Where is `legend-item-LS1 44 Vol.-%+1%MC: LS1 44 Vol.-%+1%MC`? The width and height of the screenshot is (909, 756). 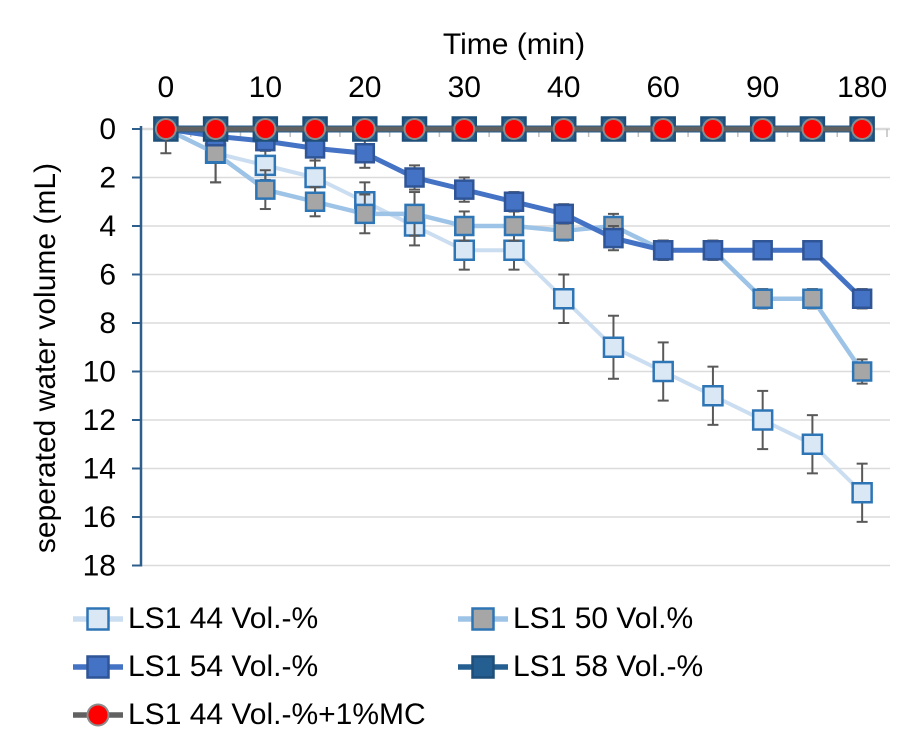
legend-item-LS1 44 Vol.-%+1%MC: LS1 44 Vol.-%+1%MC is located at coordinates (265, 715).